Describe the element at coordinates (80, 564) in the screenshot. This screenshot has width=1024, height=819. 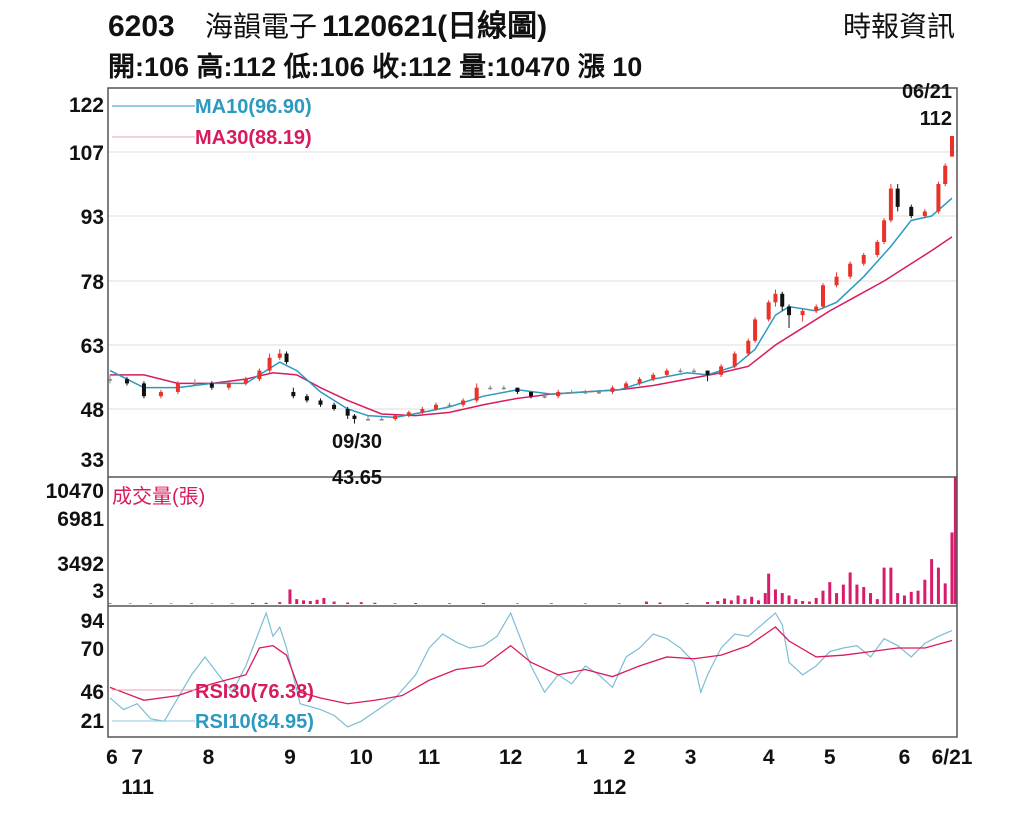
I see `volume-tick-label: 3492` at that location.